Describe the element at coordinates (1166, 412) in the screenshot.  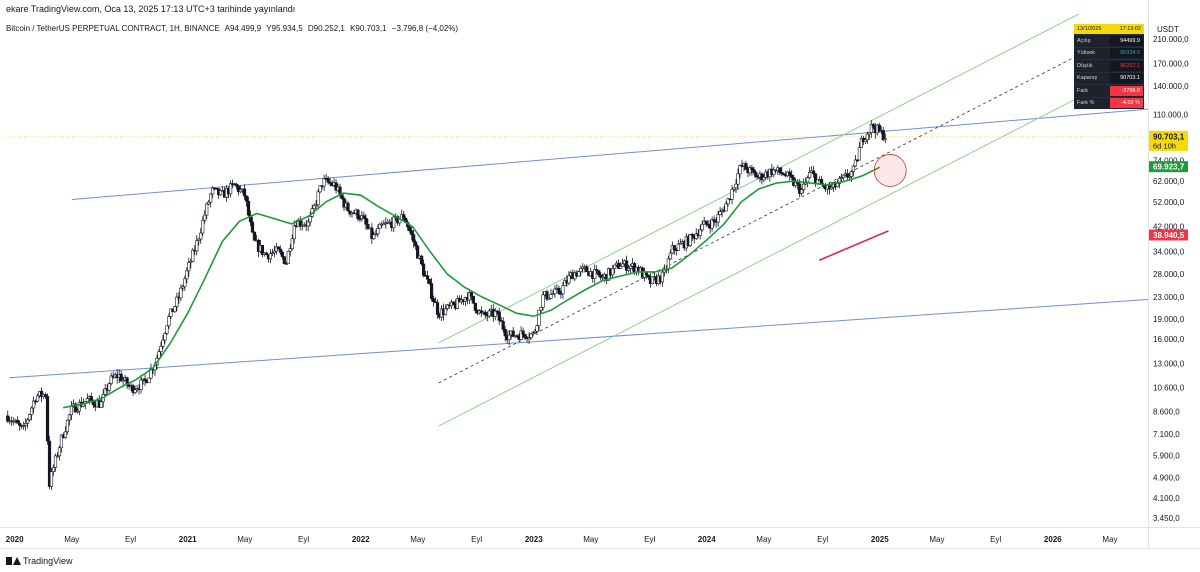
I see `price-tick-label: 8.600,0` at that location.